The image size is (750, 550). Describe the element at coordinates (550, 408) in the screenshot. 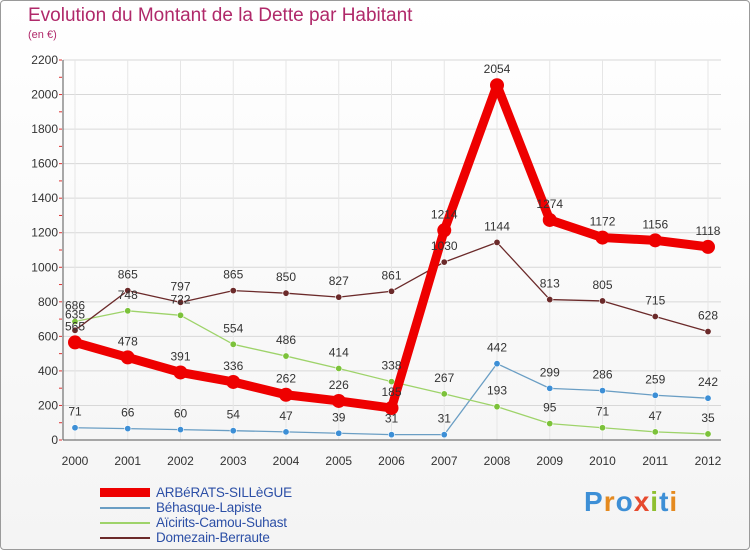

I see `data-label: 95` at that location.